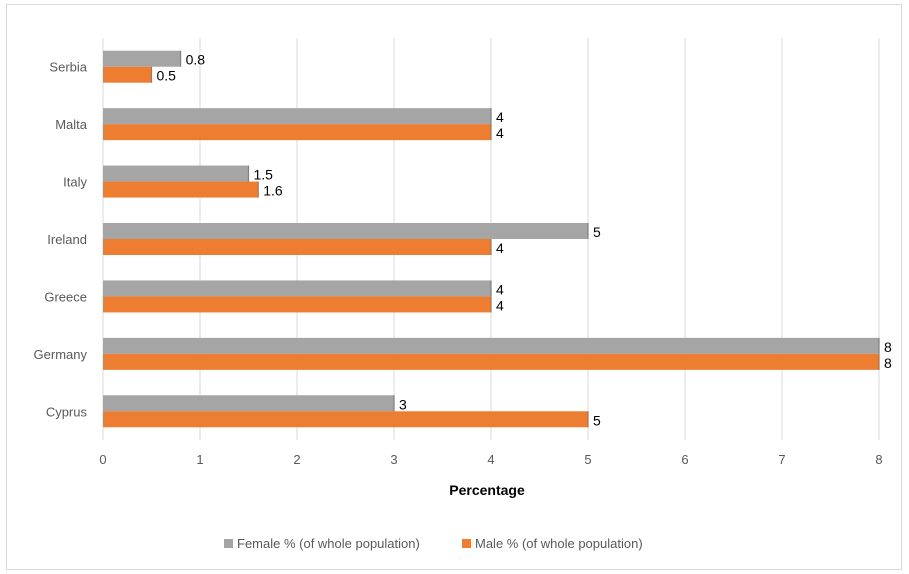 The image size is (909, 574). I want to click on data-label-female-malta: 4, so click(500, 117).